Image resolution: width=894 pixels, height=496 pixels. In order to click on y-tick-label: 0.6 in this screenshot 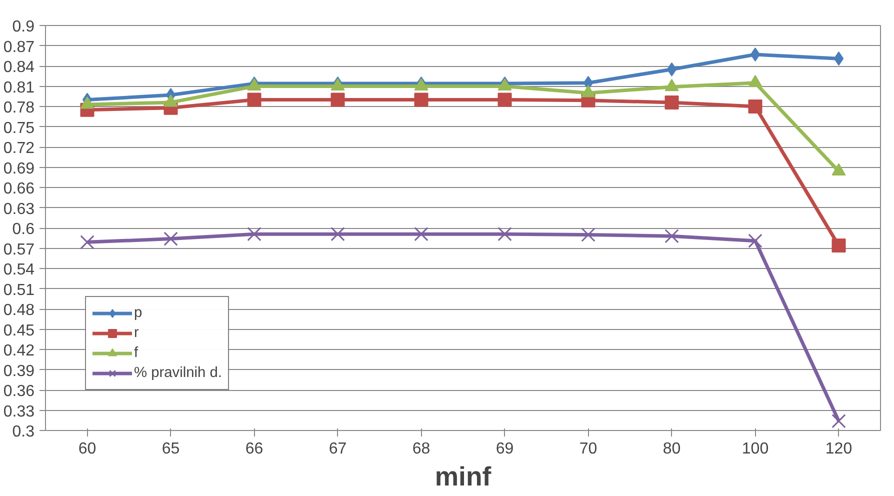, I will do `click(23, 229)`.